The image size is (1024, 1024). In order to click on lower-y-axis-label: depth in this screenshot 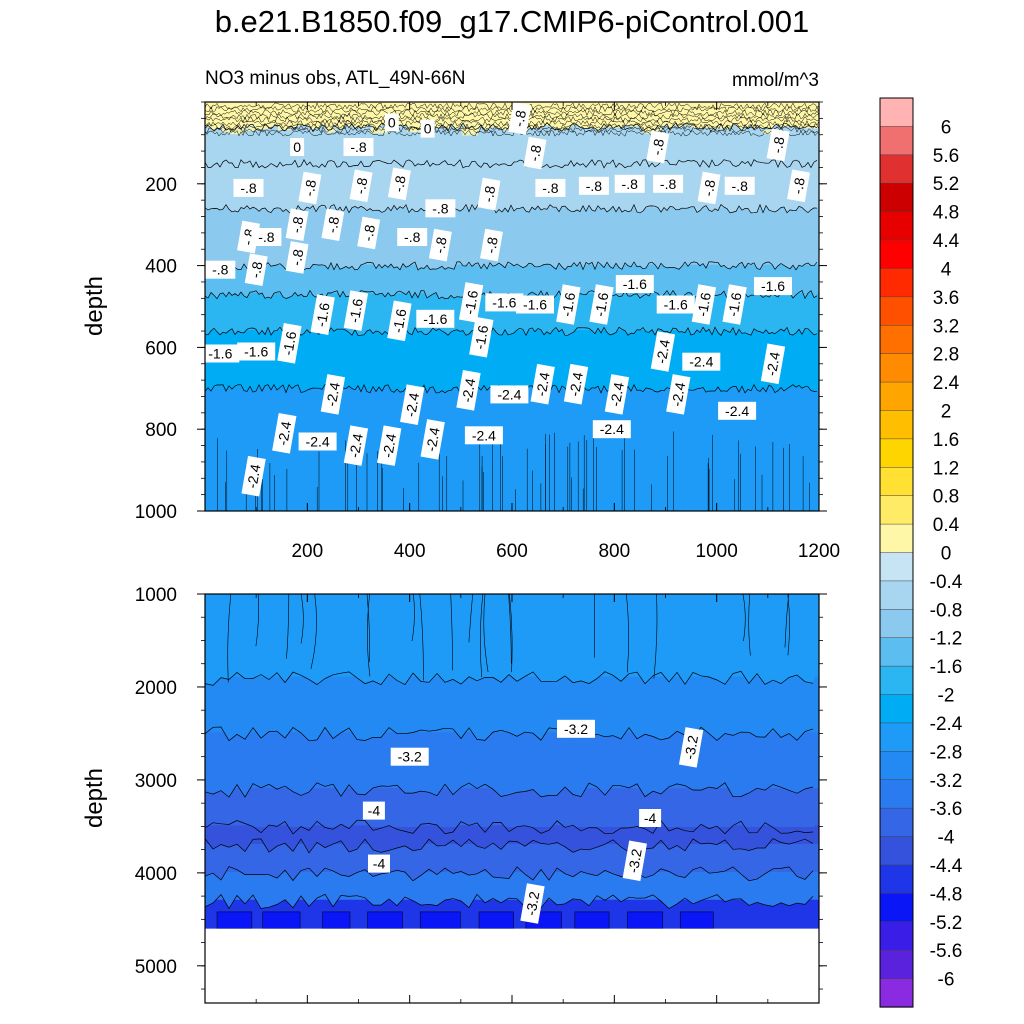, I will do `click(94, 798)`.